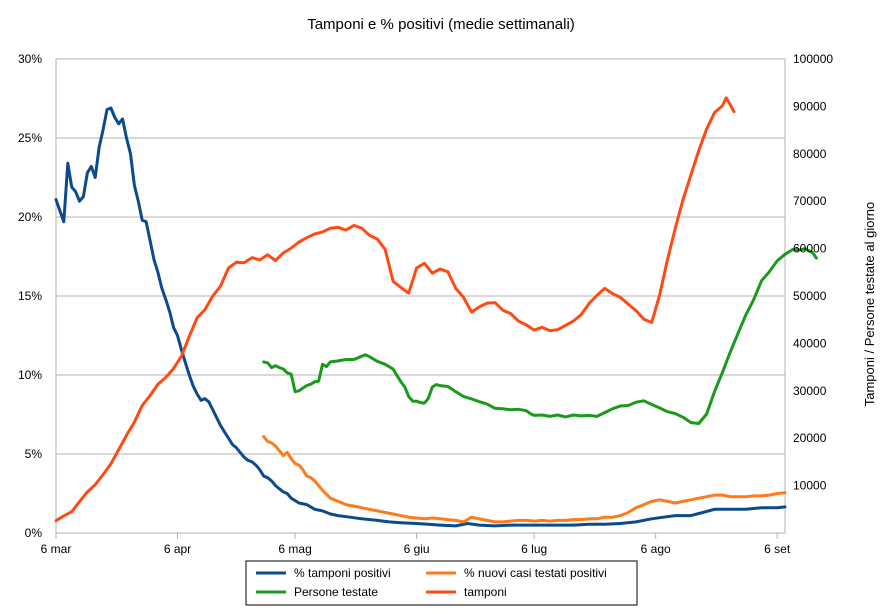  Describe the element at coordinates (777, 549) in the screenshot. I see `x-tick-label: 6 set` at that location.